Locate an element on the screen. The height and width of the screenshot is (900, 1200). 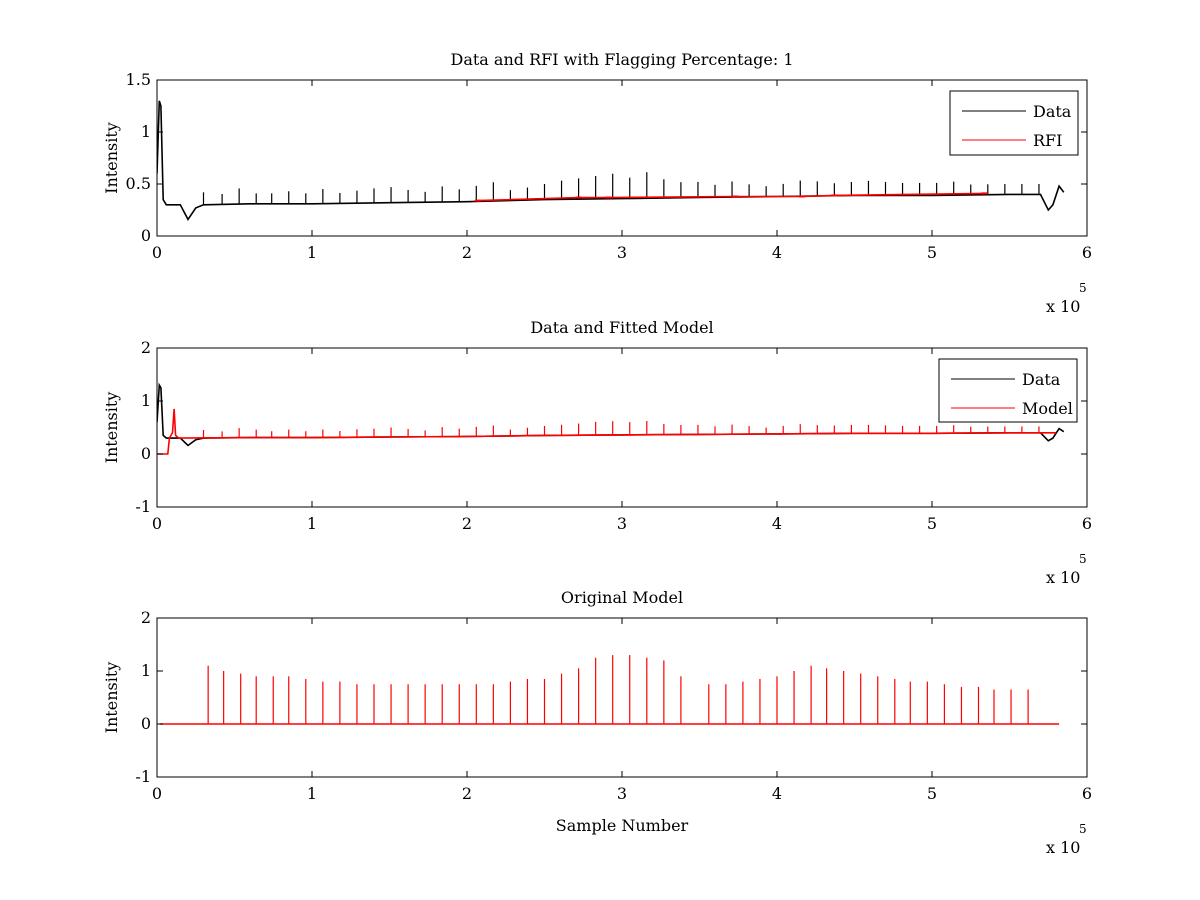
legend: Data RFI is located at coordinates (1014, 123).